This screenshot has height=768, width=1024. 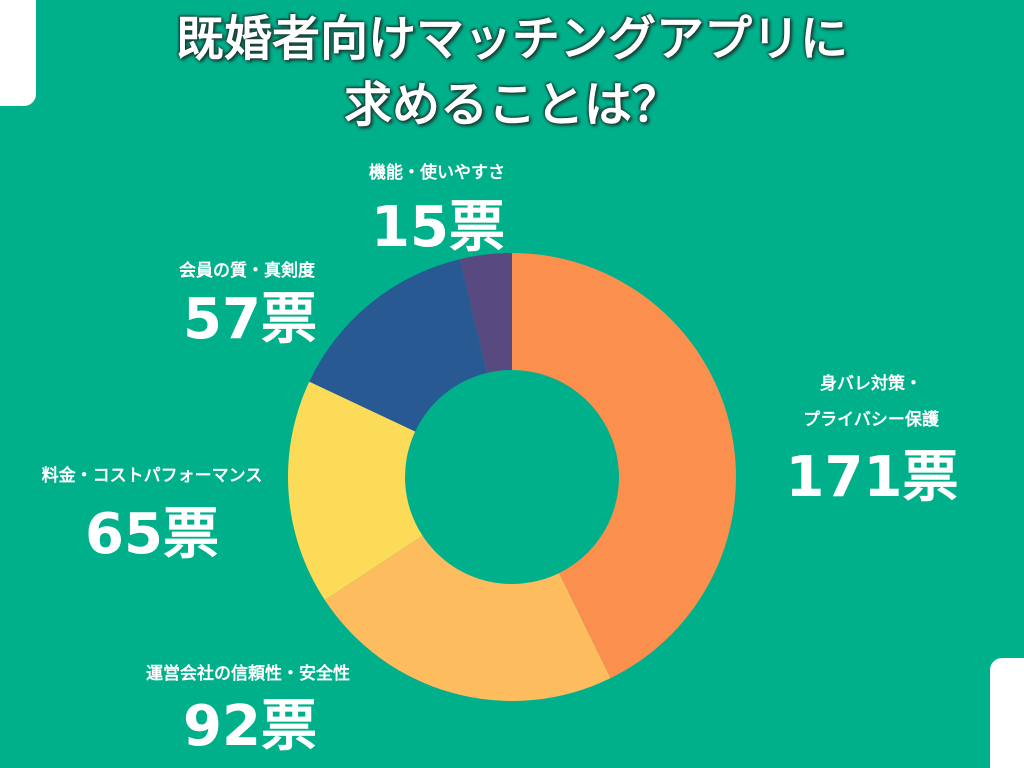 What do you see at coordinates (871, 420) in the screenshot?
I see `slice-label-privacy-line-2: プライバシー保護` at bounding box center [871, 420].